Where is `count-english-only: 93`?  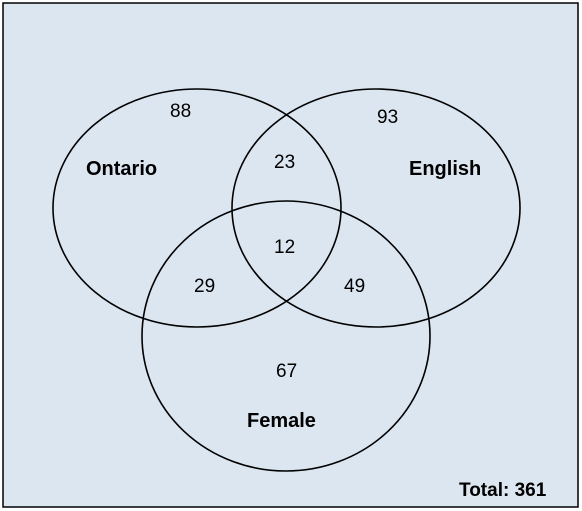
count-english-only: 93 is located at coordinates (387, 117).